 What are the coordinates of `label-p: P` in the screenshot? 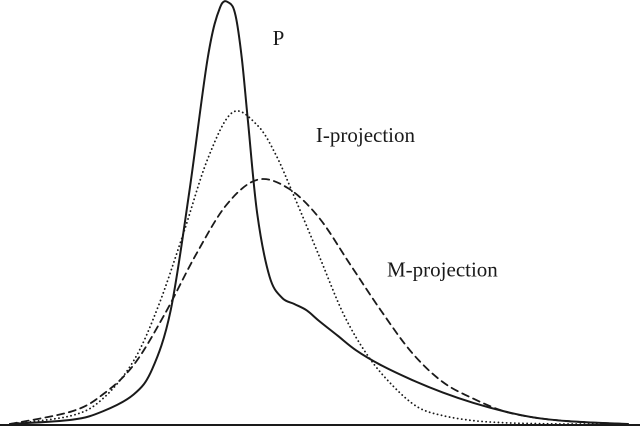 It's located at (279, 38).